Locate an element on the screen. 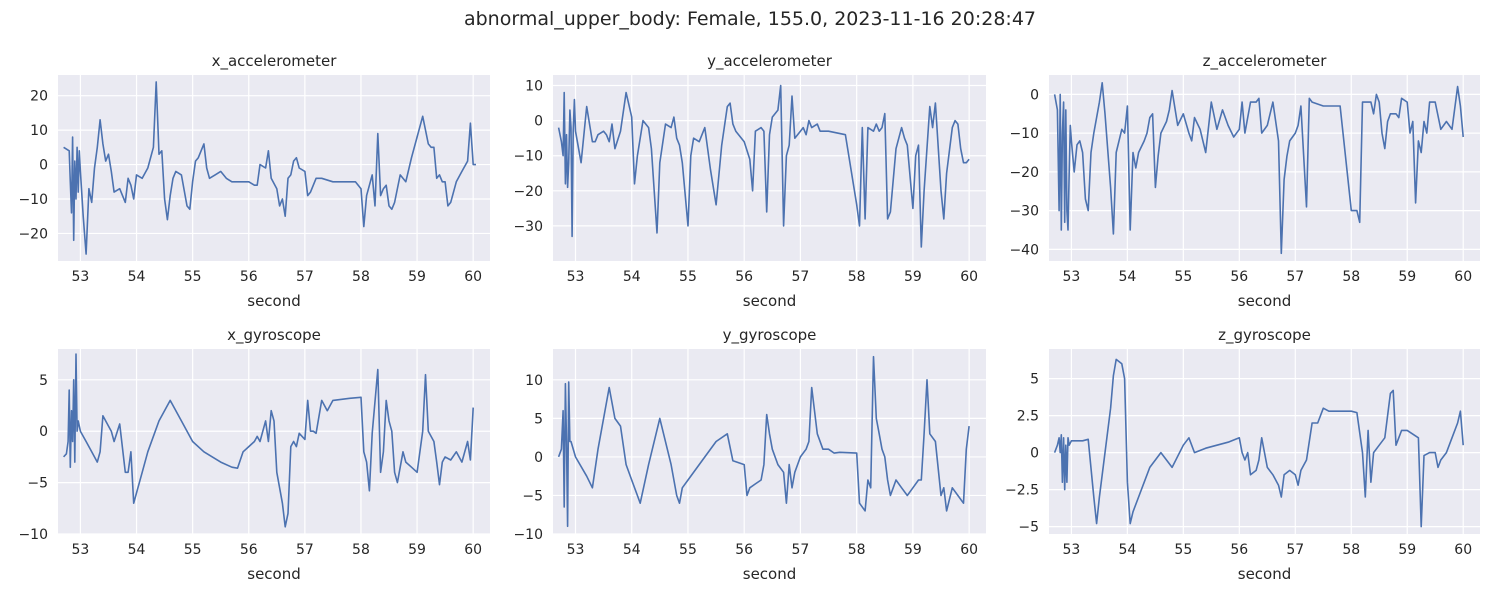  y-tick-label: 20 is located at coordinates (39, 97).